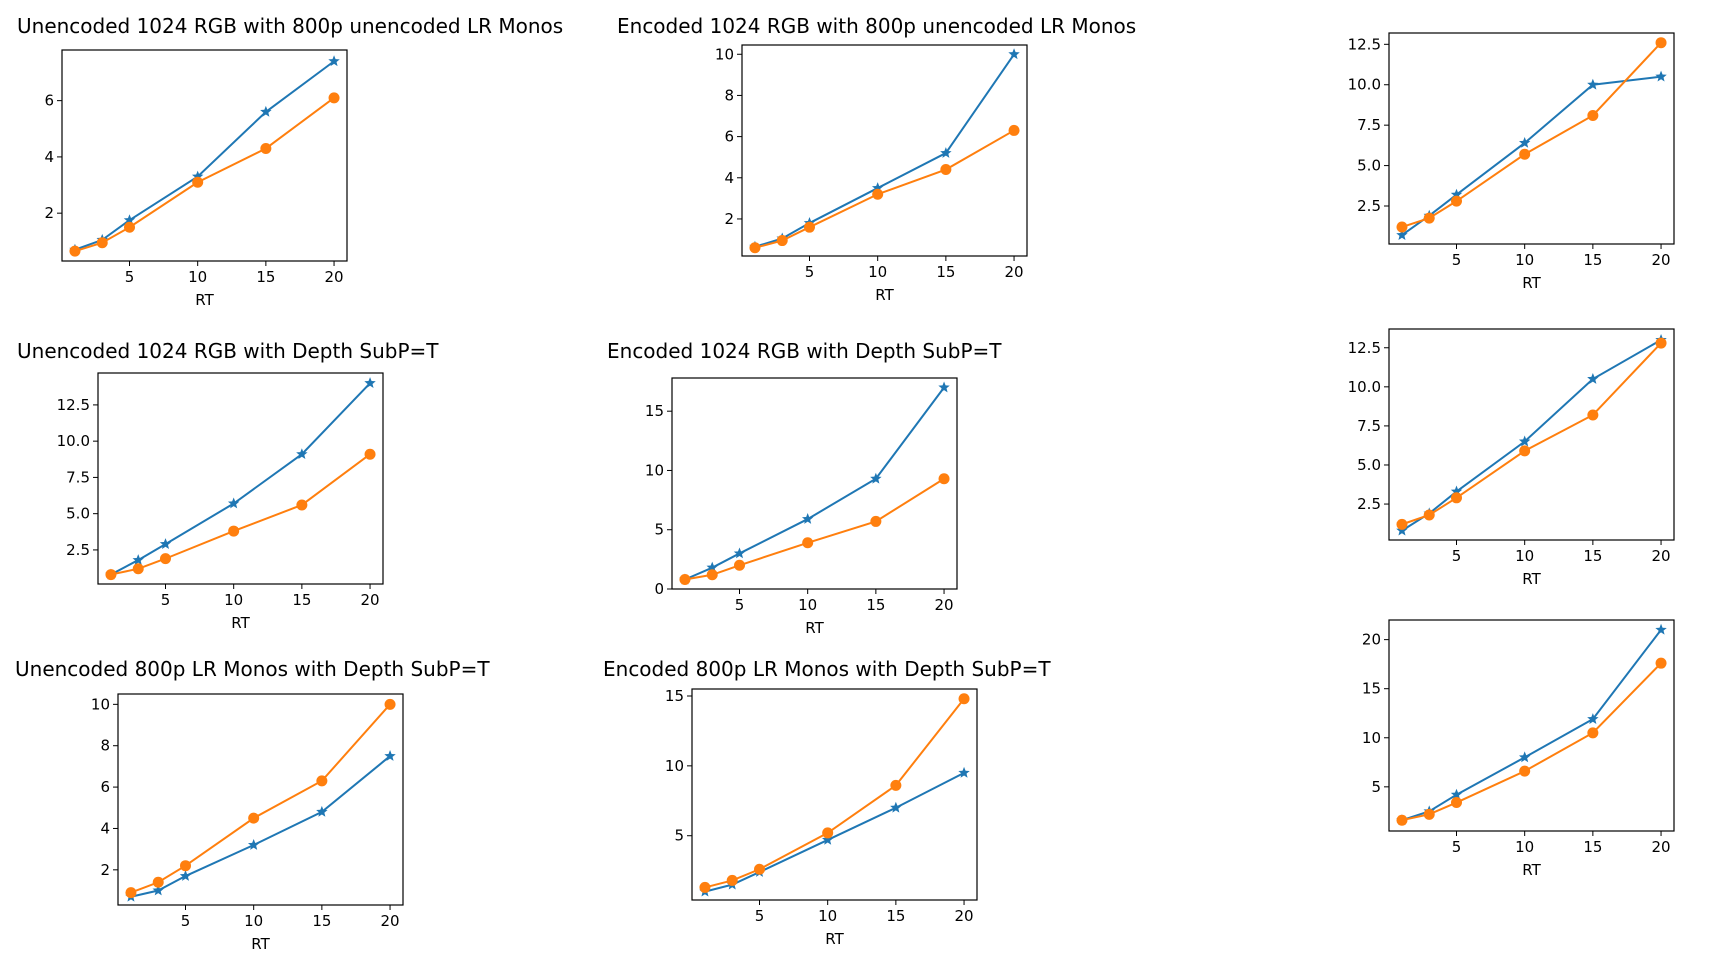 Image resolution: width=1714 pixels, height=968 pixels. Describe the element at coordinates (228, 351) in the screenshot. I see `chart-title: Unencoded 1024 RGB with Depth SubP=T` at that location.